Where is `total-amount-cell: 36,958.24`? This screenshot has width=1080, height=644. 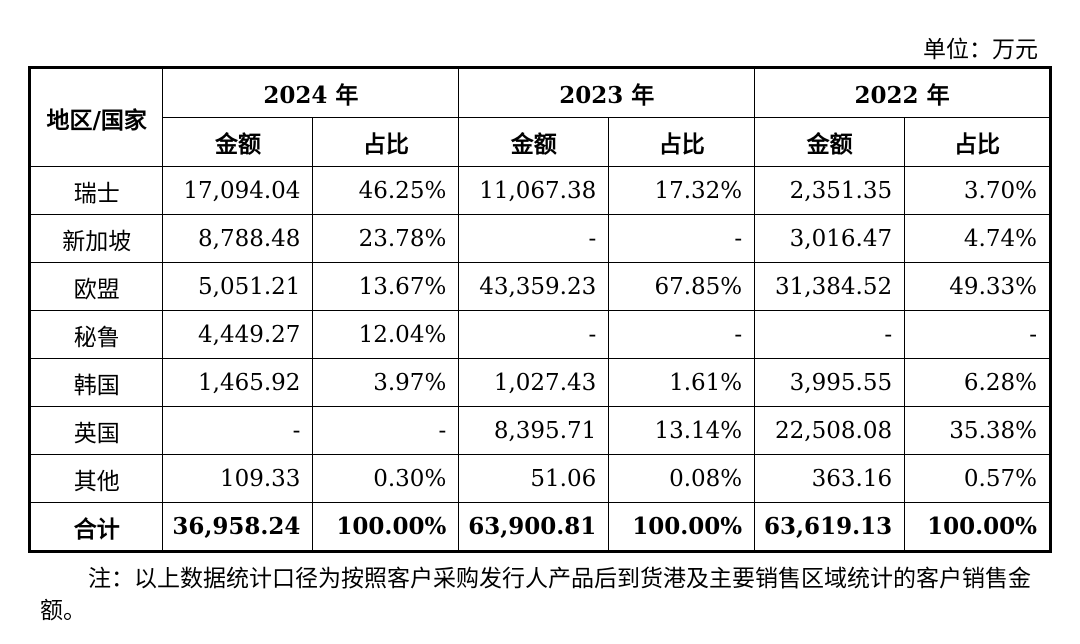 total-amount-cell: 36,958.24 is located at coordinates (238, 527).